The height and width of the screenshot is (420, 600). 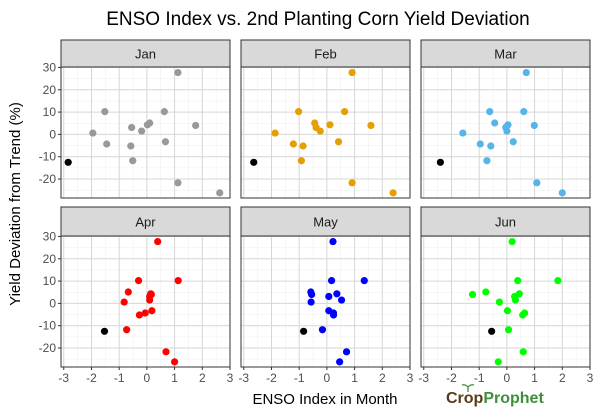 I want to click on facet-strip-label: May, so click(x=325, y=222).